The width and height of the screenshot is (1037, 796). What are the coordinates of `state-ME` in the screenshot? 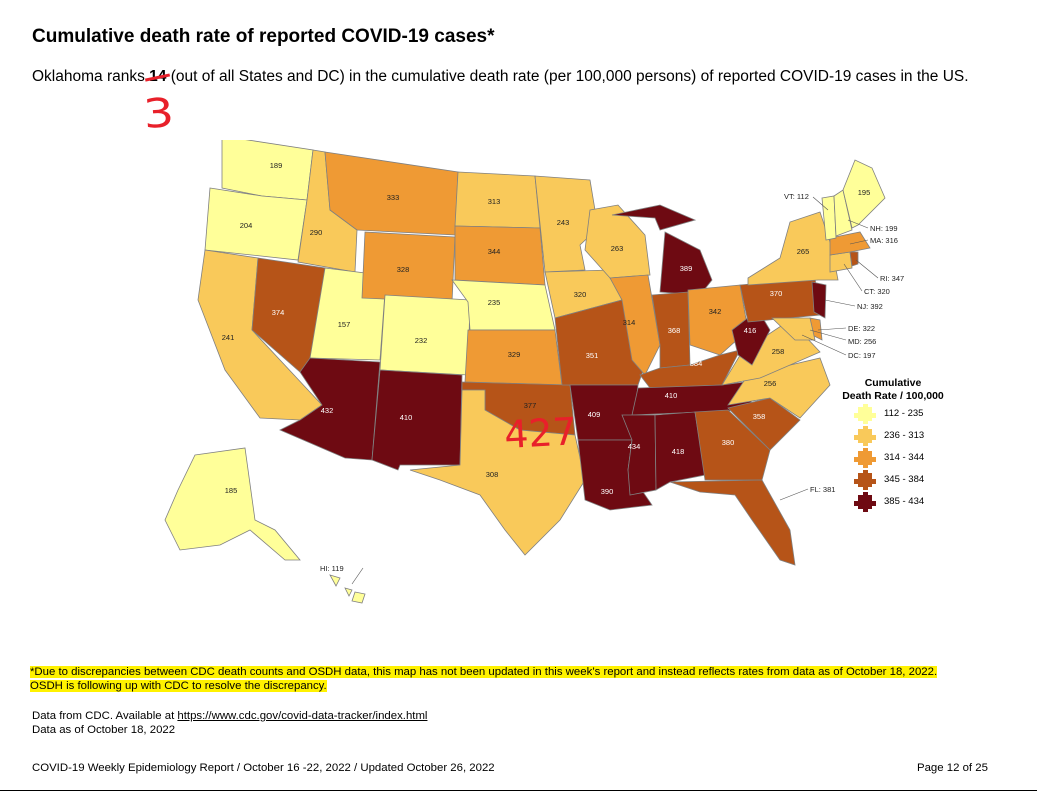 It's located at (864, 194).